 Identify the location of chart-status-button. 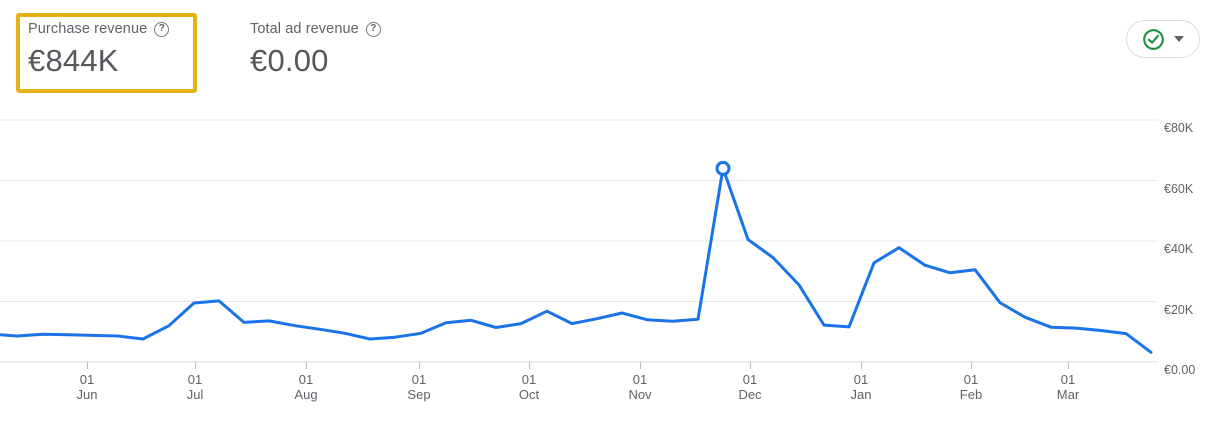
(1163, 39).